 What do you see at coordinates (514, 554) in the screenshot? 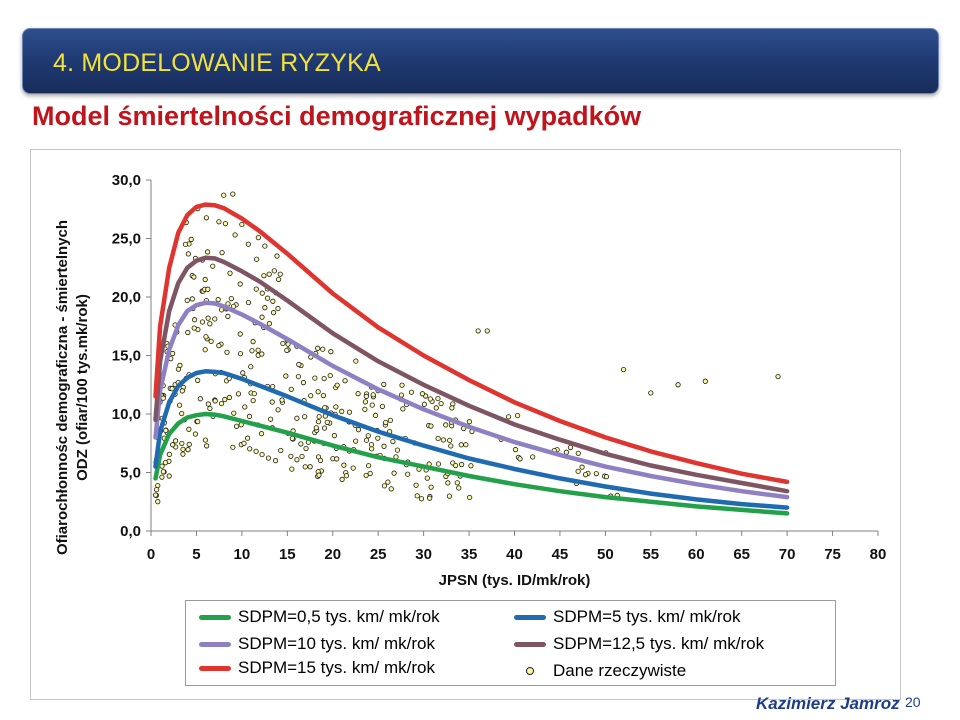
I see `x-tick-label: 40` at bounding box center [514, 554].